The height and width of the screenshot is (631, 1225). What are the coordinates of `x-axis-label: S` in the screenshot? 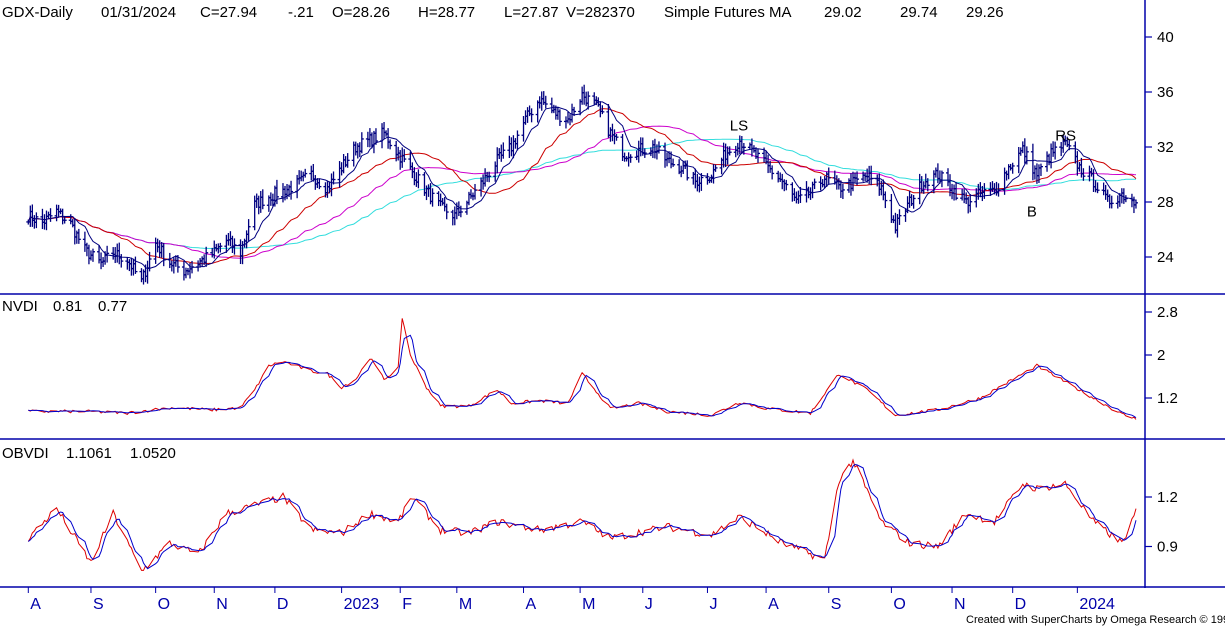 It's located at (98, 604).